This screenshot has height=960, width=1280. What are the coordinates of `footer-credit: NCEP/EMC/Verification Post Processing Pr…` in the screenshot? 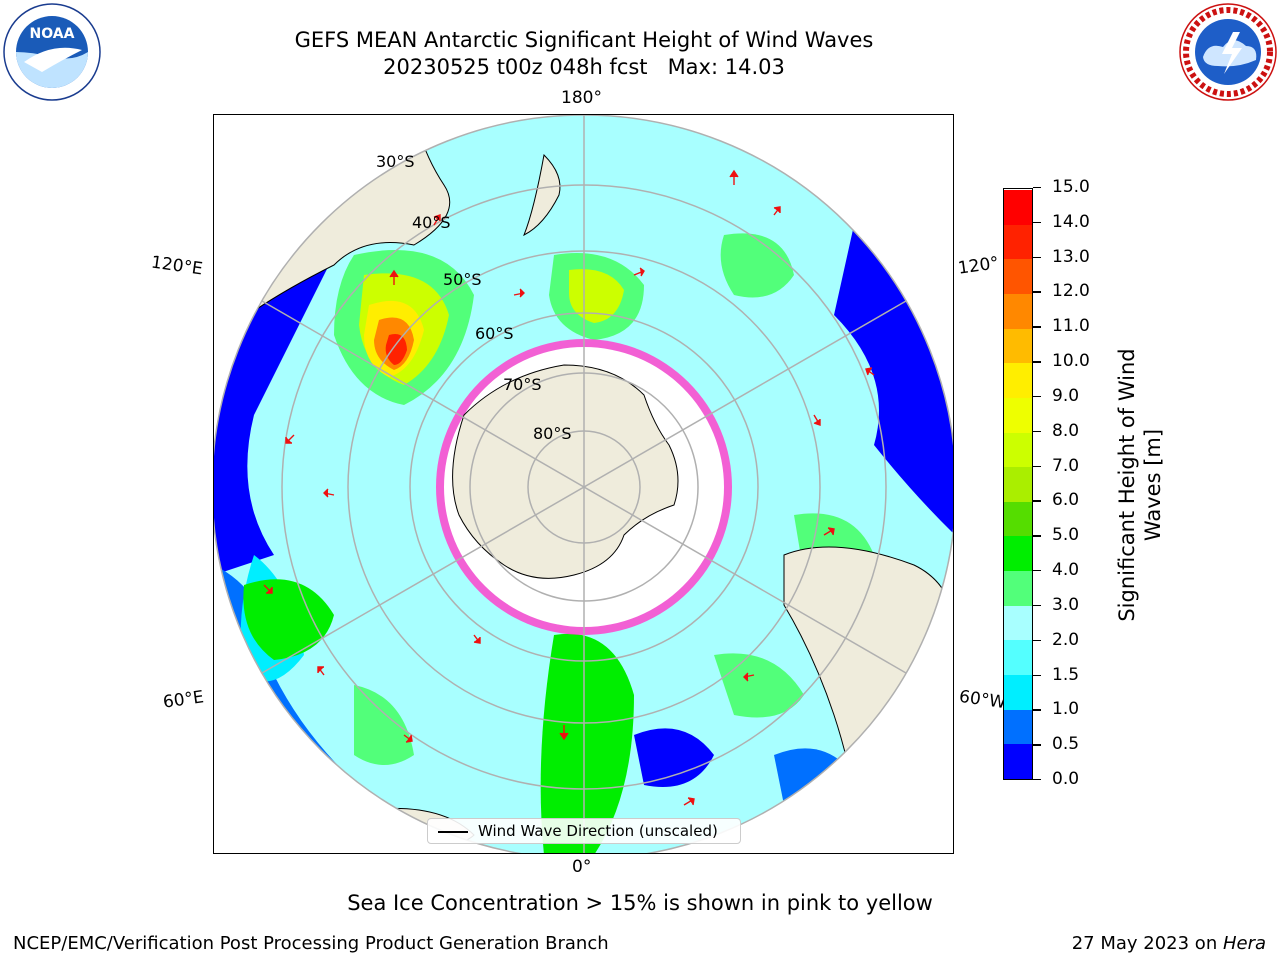 It's located at (311, 943).